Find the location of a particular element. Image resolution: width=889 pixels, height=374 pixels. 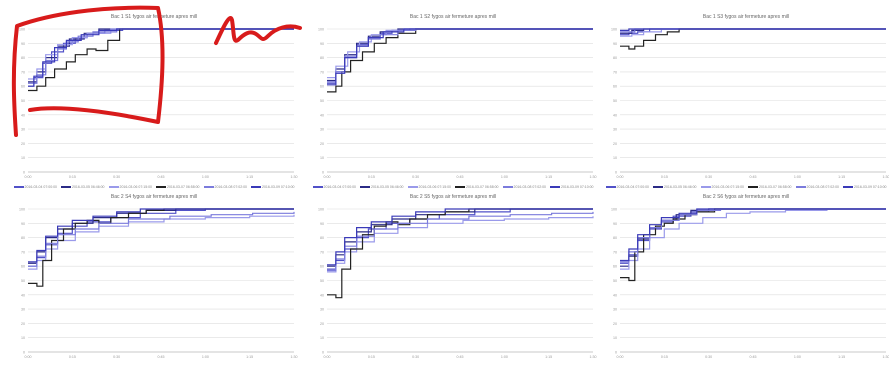

legend-entry: 2016-03-08 07:02:00 is located at coordinates (525, 187).